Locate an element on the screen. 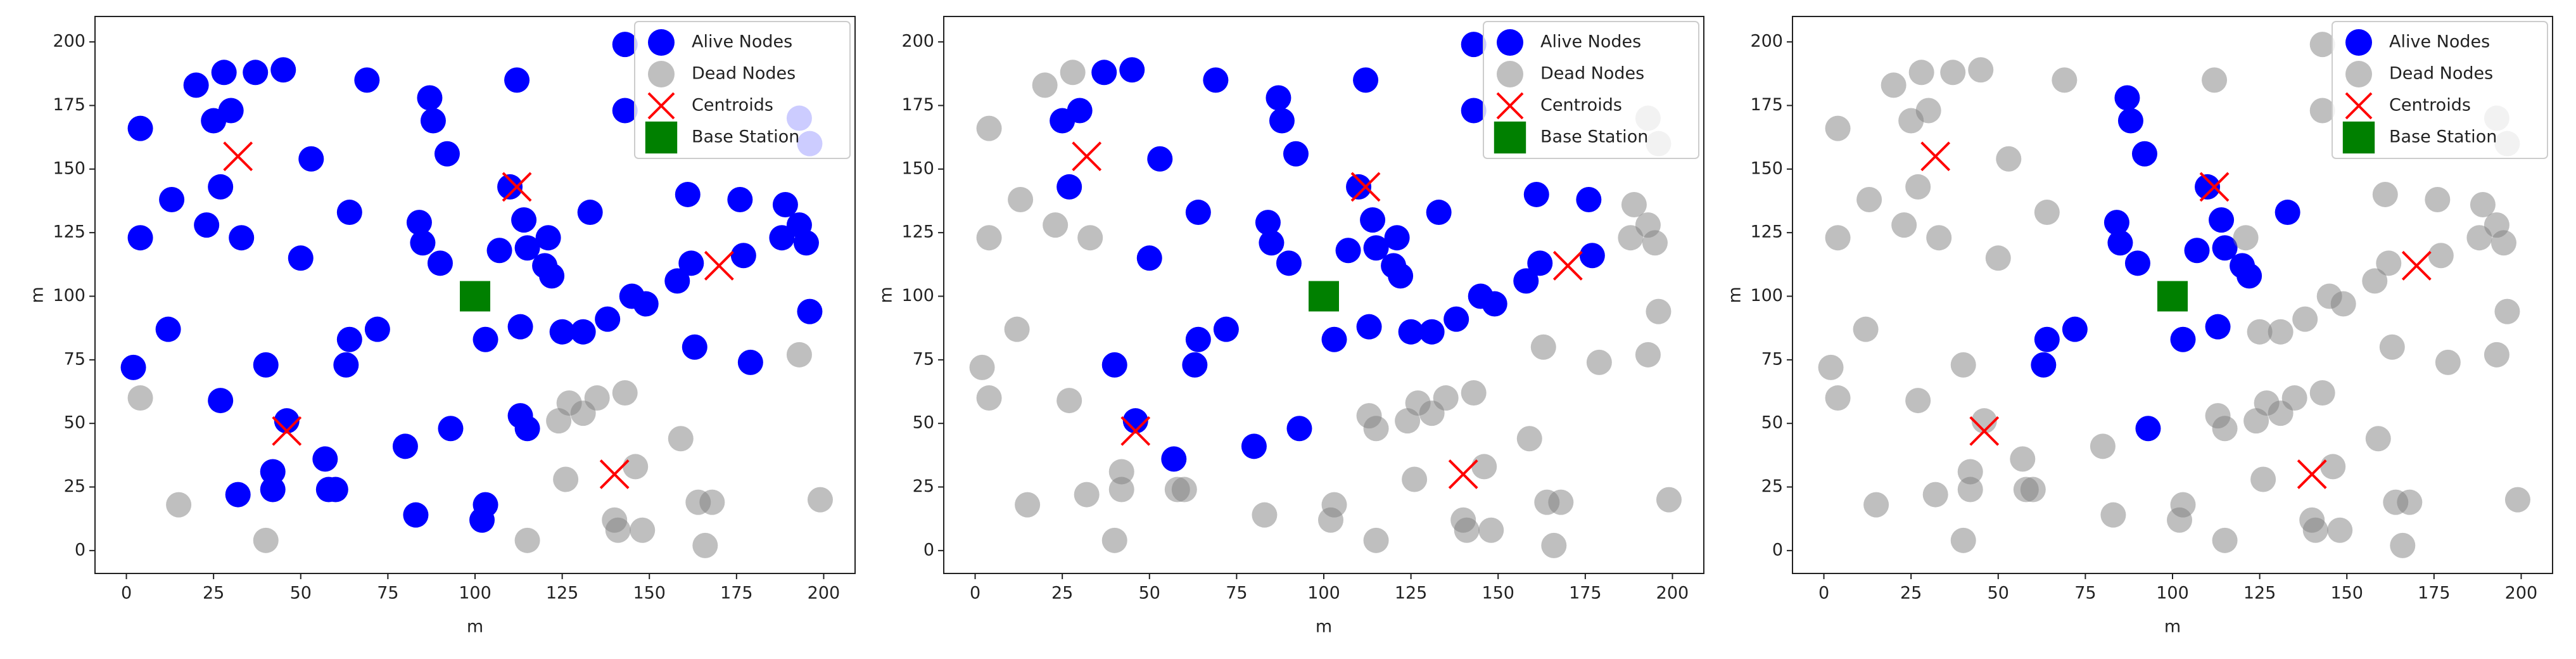 The height and width of the screenshot is (659, 2576). y-tick-label: 125 is located at coordinates (69, 232).